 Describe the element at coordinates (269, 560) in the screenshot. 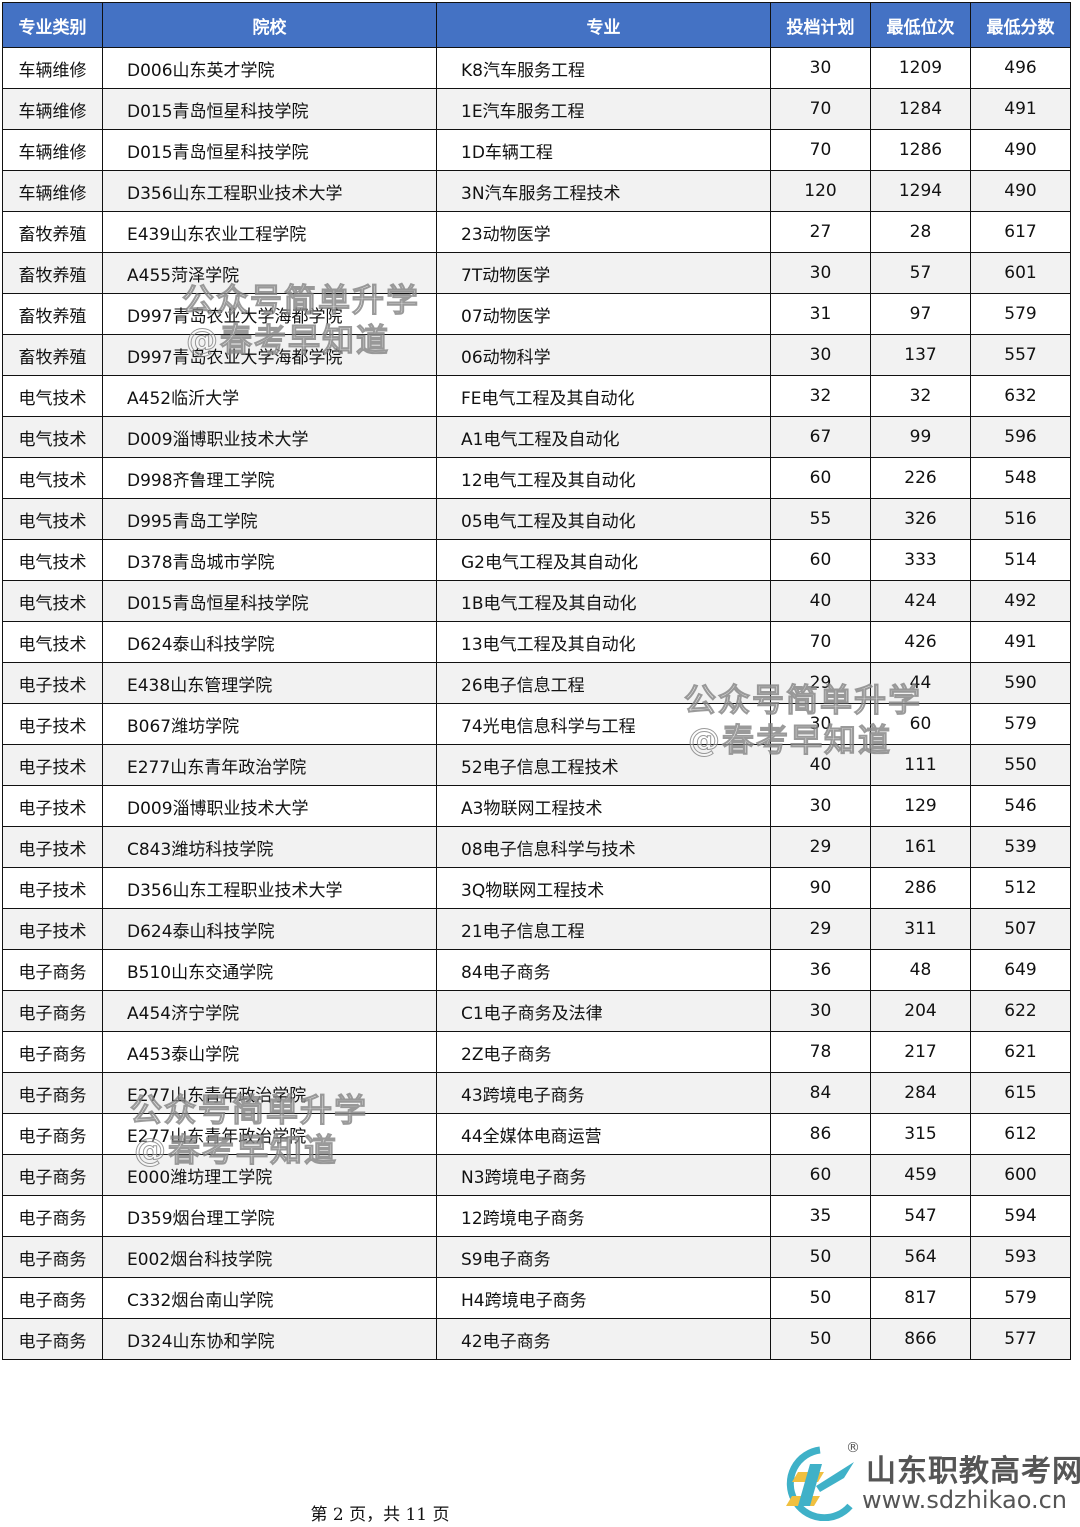

I see `cell-col-school: D378青岛城市学院` at that location.